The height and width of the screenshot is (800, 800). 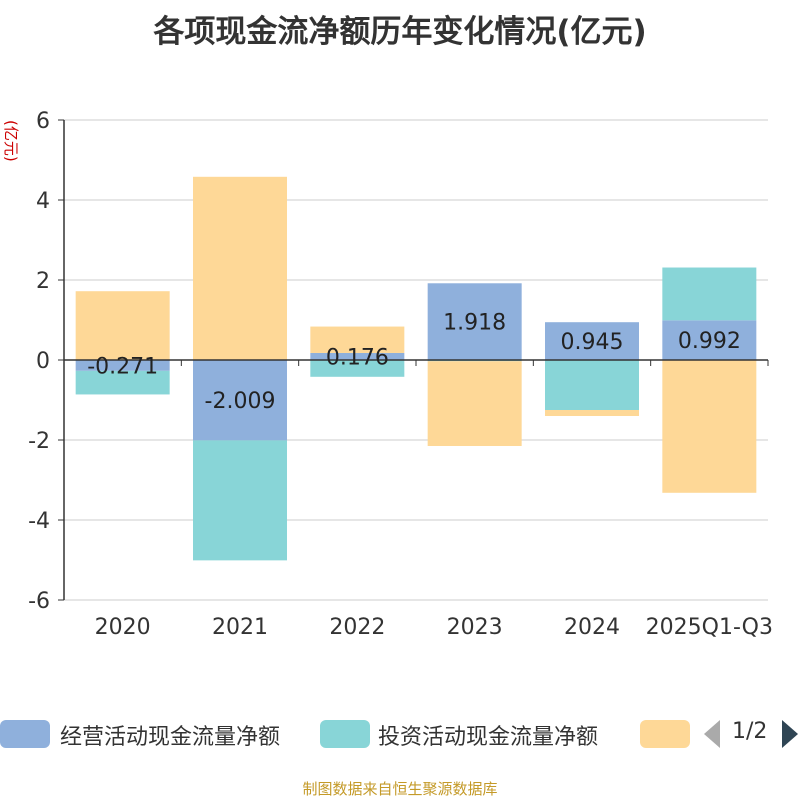 What do you see at coordinates (414, 363) in the screenshot?
I see `data-labels: -0.271 -2.009 0.176 1.918 0.945 0.992` at bounding box center [414, 363].